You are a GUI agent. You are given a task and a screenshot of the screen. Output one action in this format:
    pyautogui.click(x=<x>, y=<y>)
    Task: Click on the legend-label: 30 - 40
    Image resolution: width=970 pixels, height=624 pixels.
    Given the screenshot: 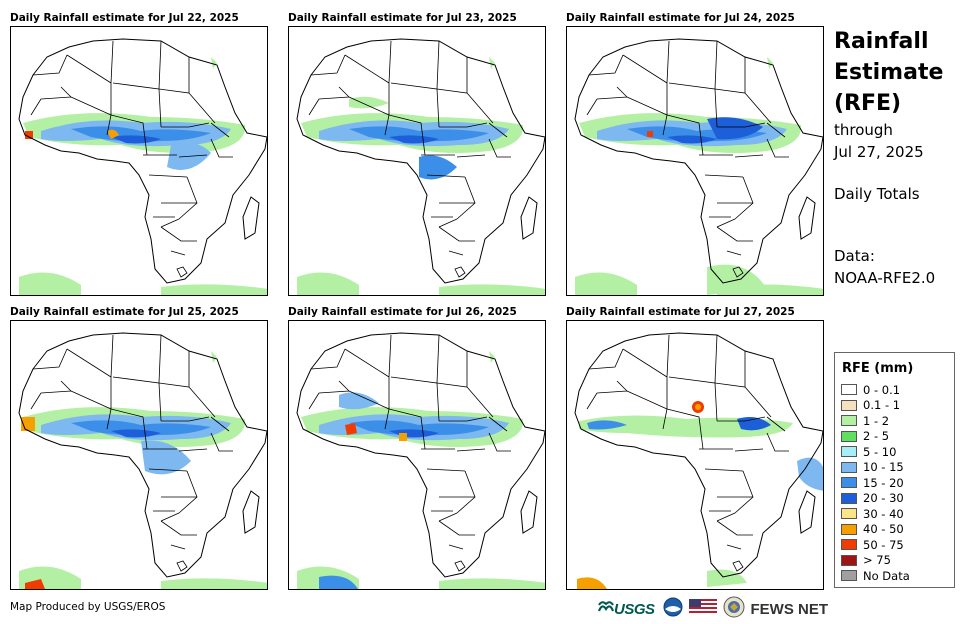 What is the action you would take?
    pyautogui.click(x=883, y=513)
    